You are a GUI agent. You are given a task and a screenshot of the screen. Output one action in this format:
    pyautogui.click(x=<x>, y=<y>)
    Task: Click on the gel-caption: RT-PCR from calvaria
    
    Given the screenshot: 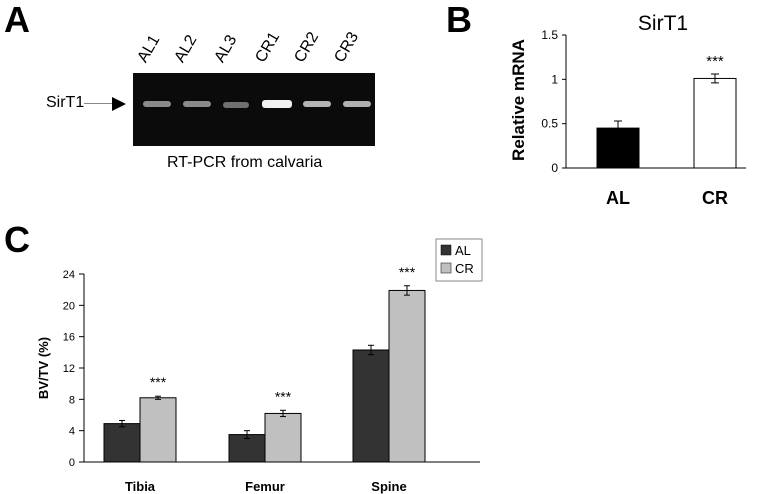 What is the action you would take?
    pyautogui.click(x=245, y=162)
    